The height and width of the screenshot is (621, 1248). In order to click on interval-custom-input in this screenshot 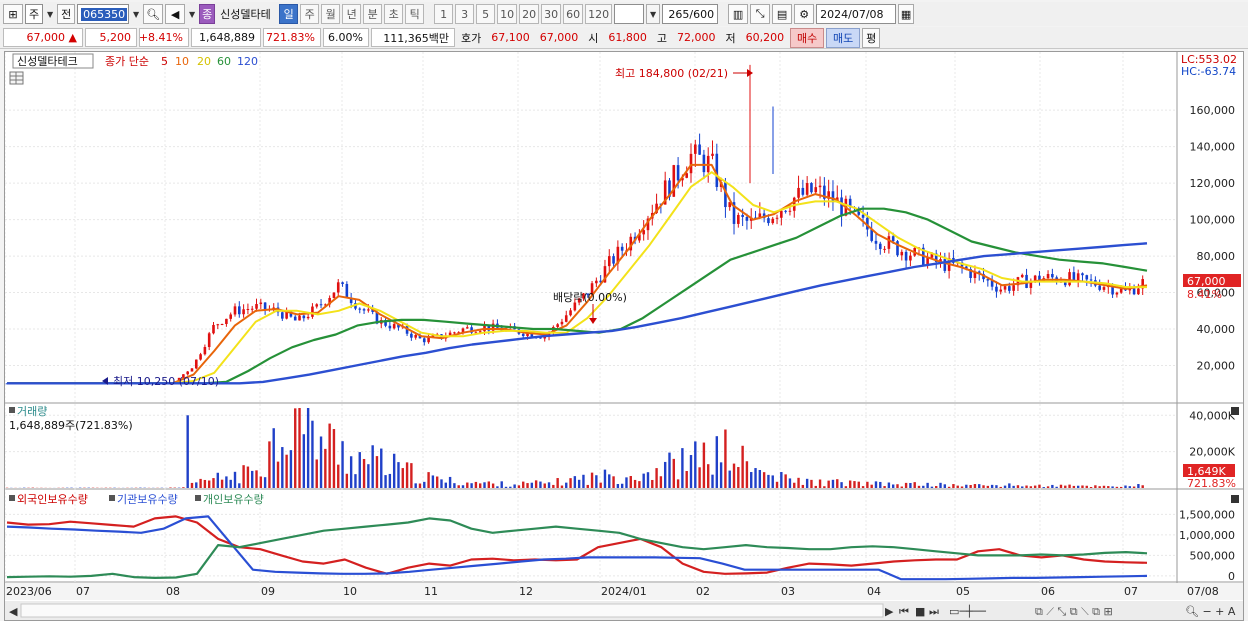, I will do `click(629, 14)`.